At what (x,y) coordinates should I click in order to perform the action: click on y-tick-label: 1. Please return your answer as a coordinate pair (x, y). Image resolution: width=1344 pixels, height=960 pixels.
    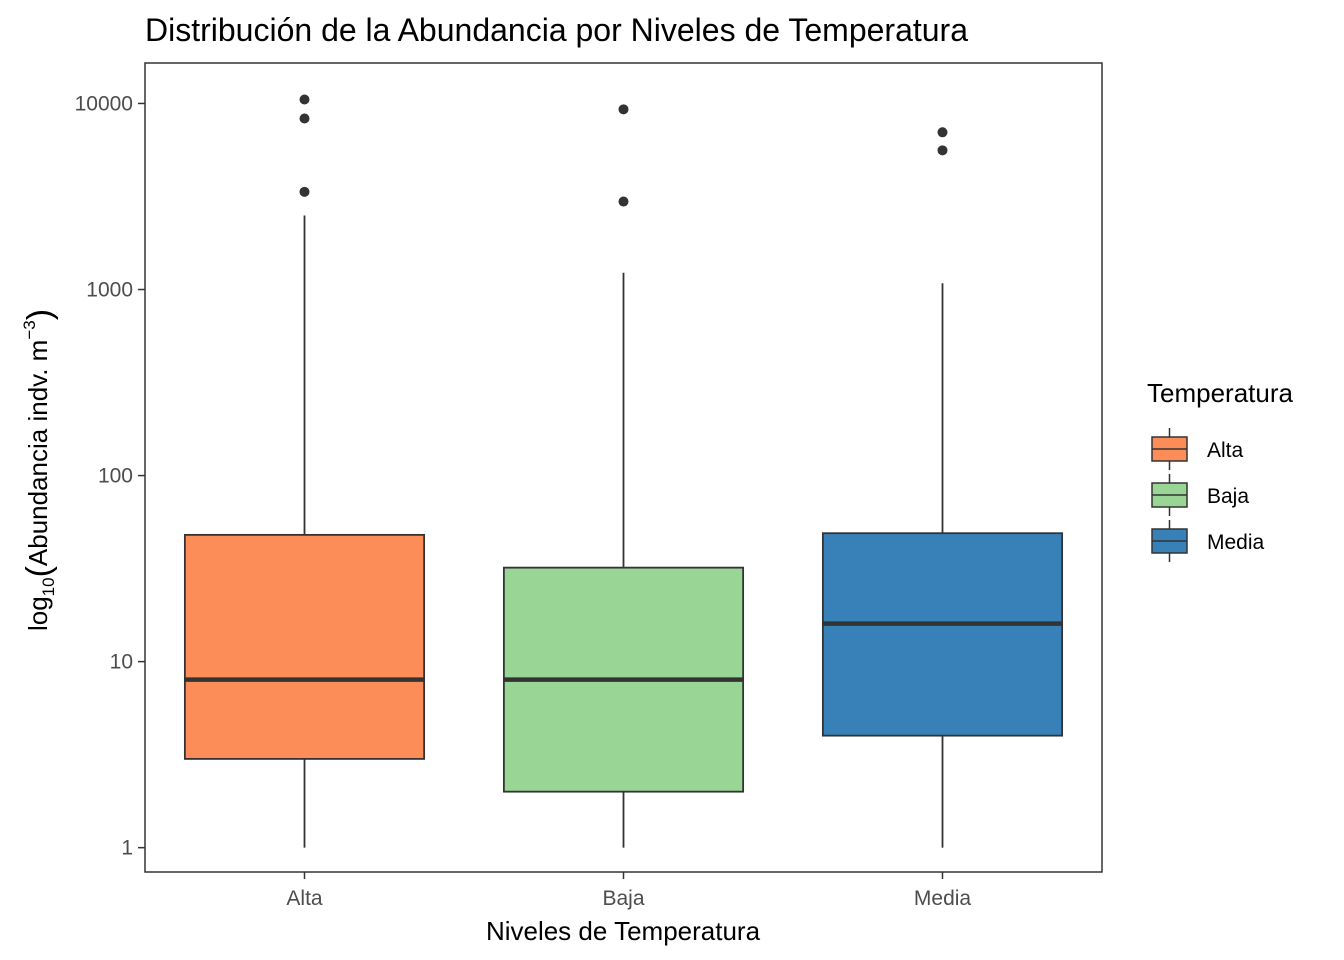
    Looking at the image, I should click on (127, 848).